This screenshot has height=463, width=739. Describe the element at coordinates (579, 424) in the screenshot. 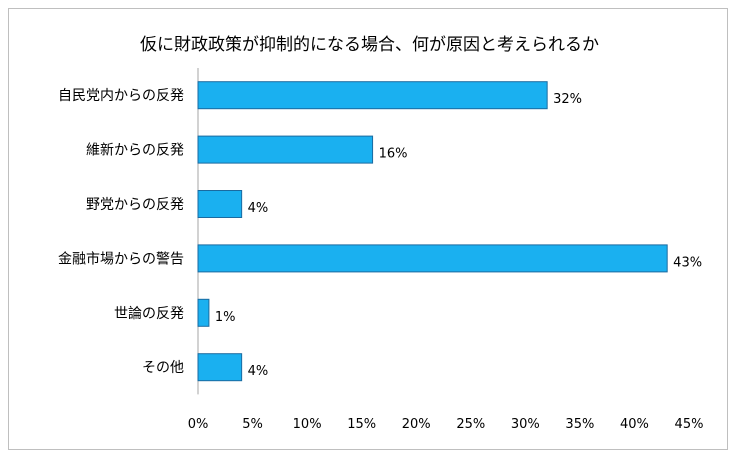

I see `x-tick-label-35: 35%` at that location.